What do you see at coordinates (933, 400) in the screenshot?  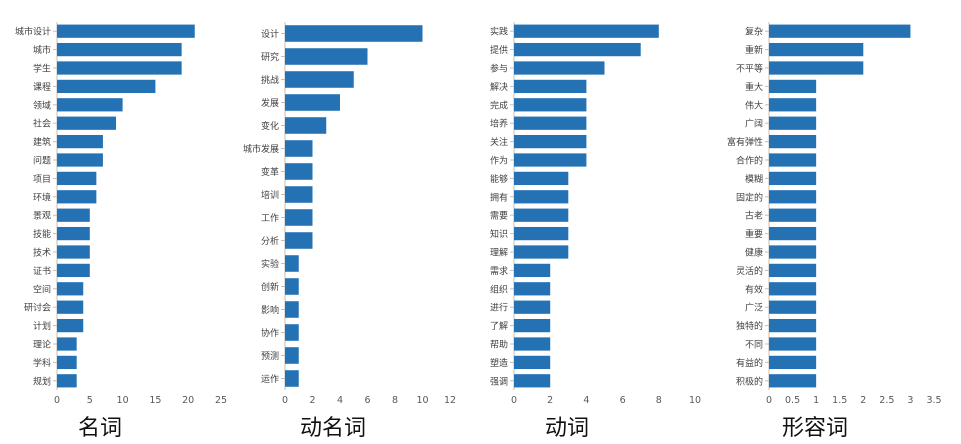 I see `adjectives-x-tick-label: 3.5` at bounding box center [933, 400].